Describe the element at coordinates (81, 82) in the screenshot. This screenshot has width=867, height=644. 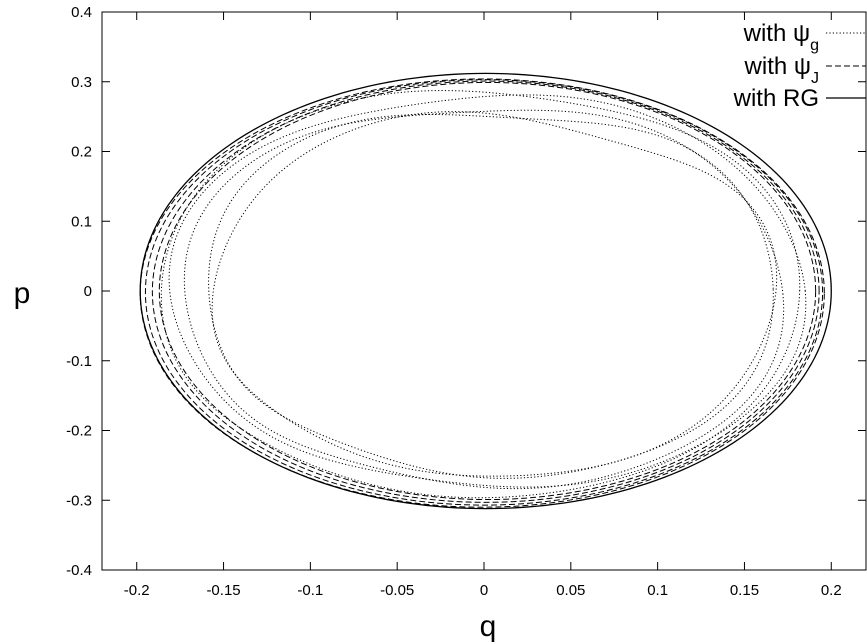
I see `y-tick-label: 0.3` at that location.